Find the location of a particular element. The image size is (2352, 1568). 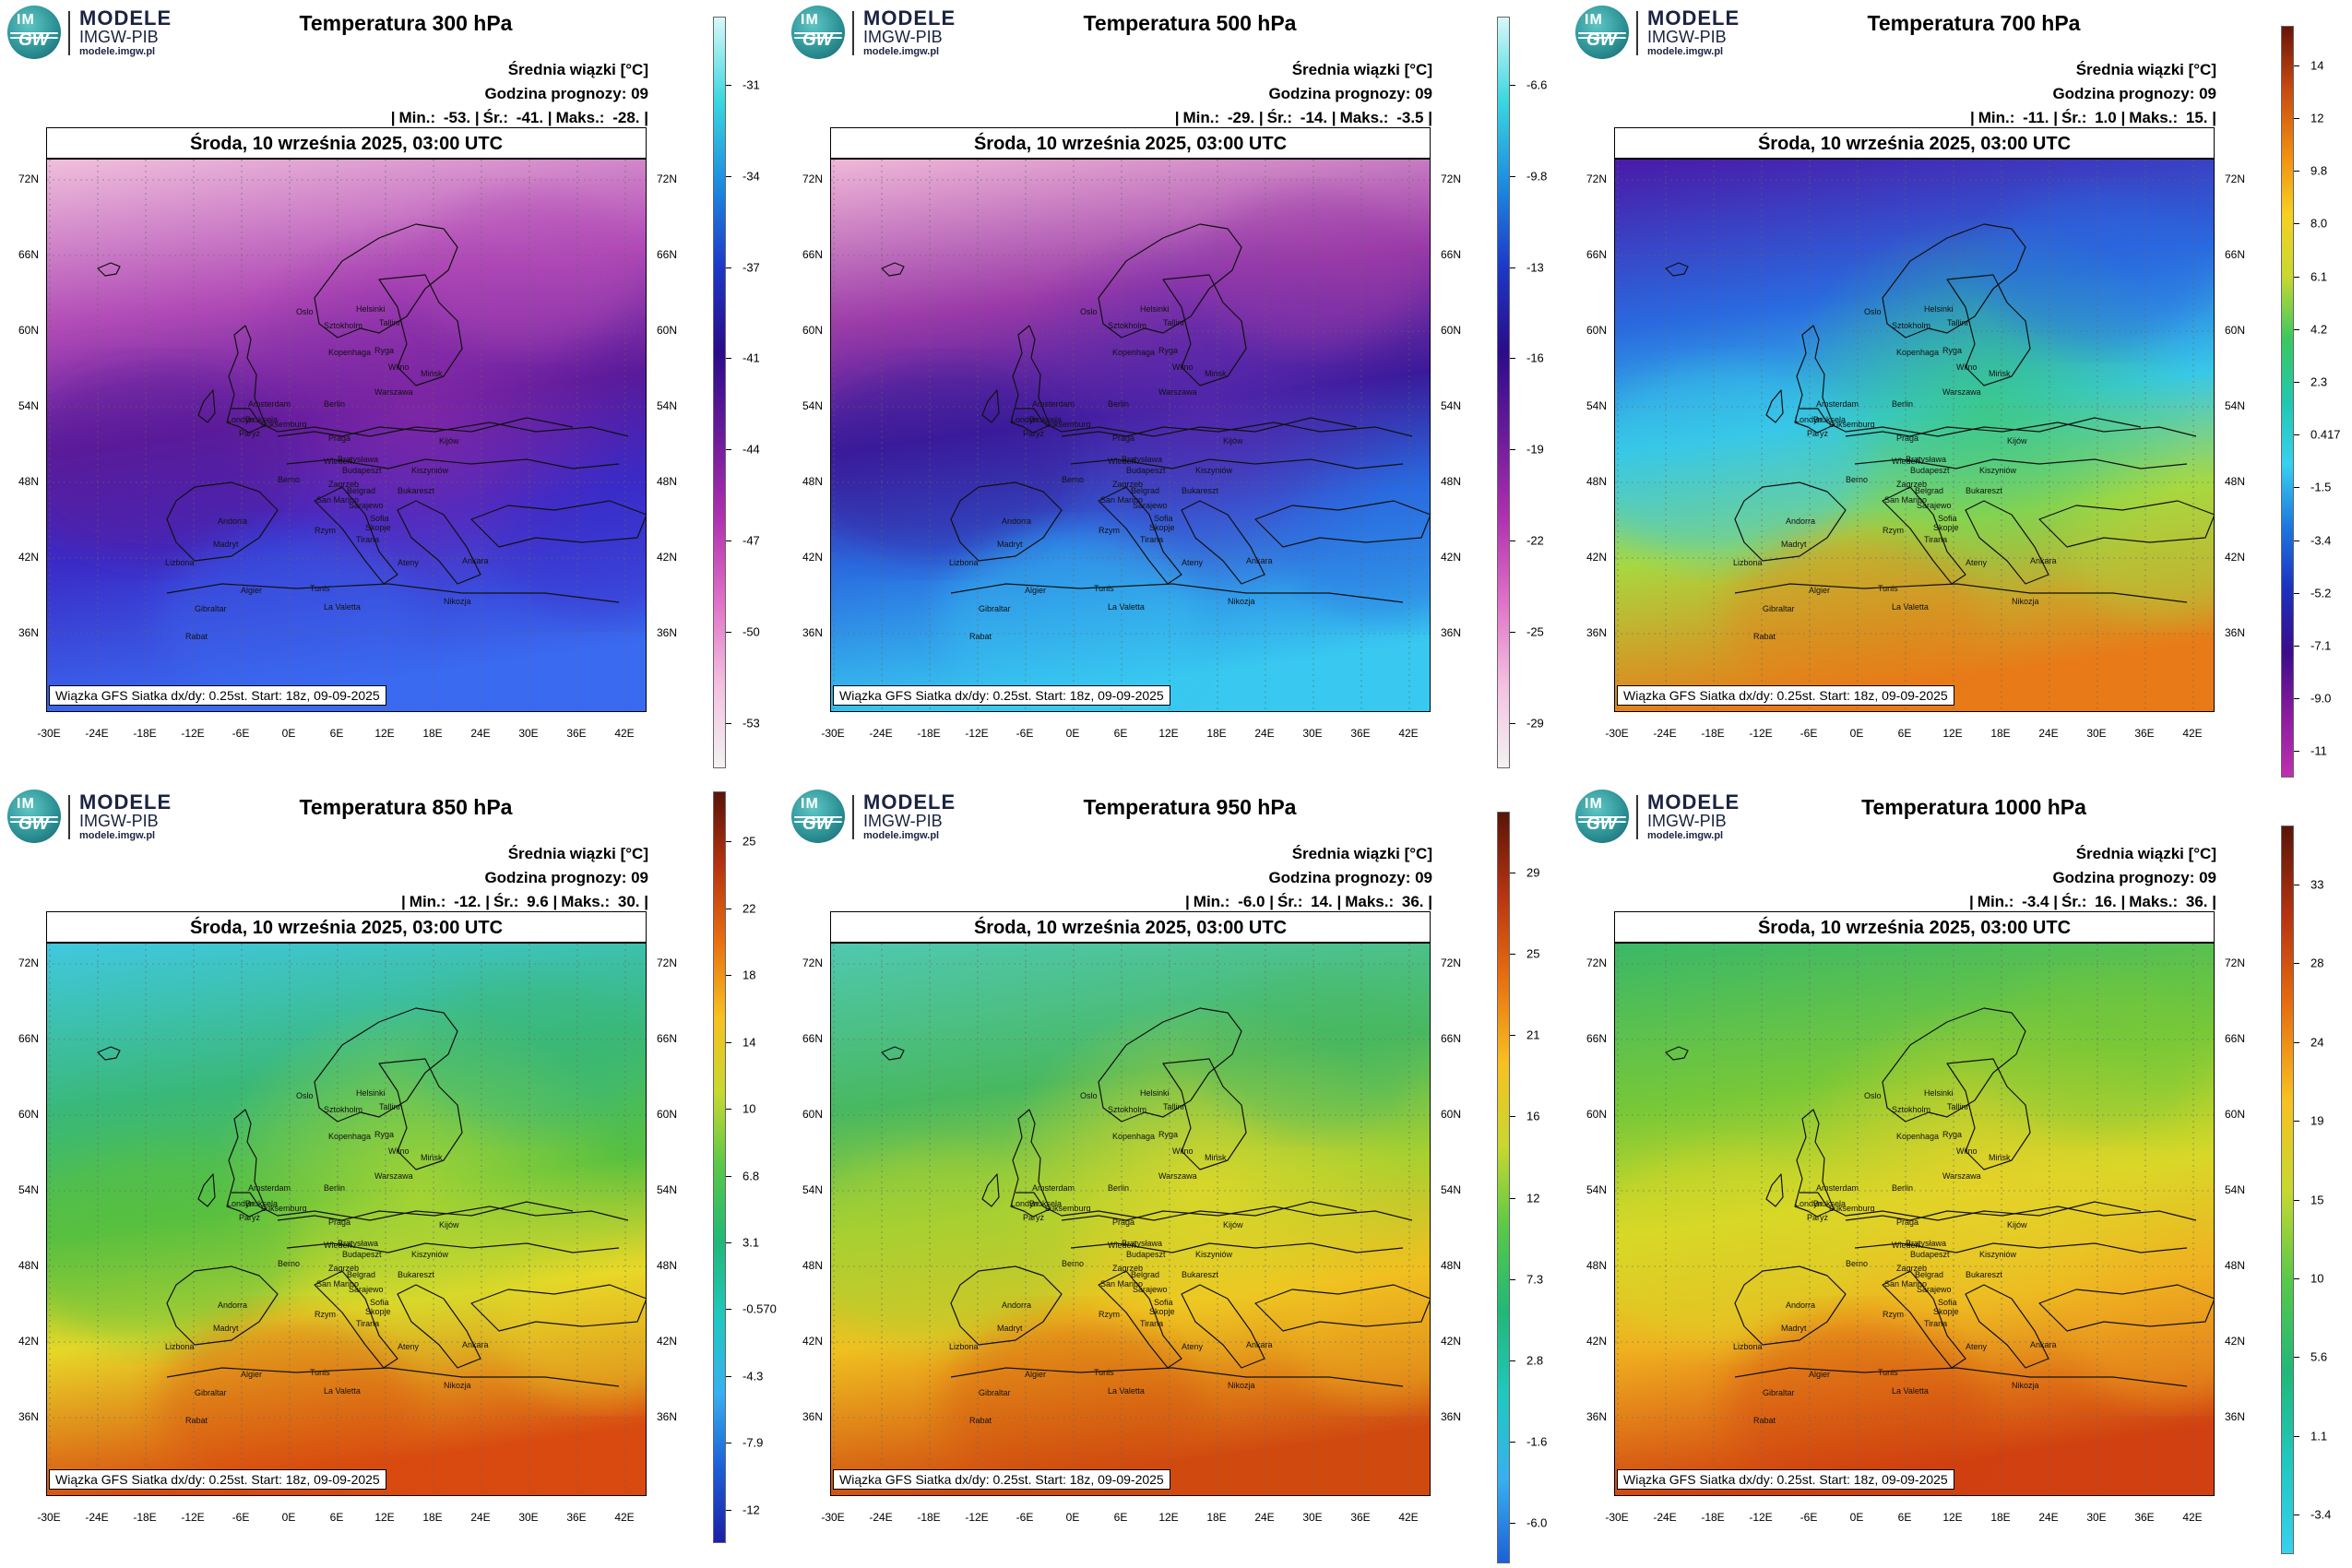

logo-url: modele.imgw.pl is located at coordinates (1685, 51).